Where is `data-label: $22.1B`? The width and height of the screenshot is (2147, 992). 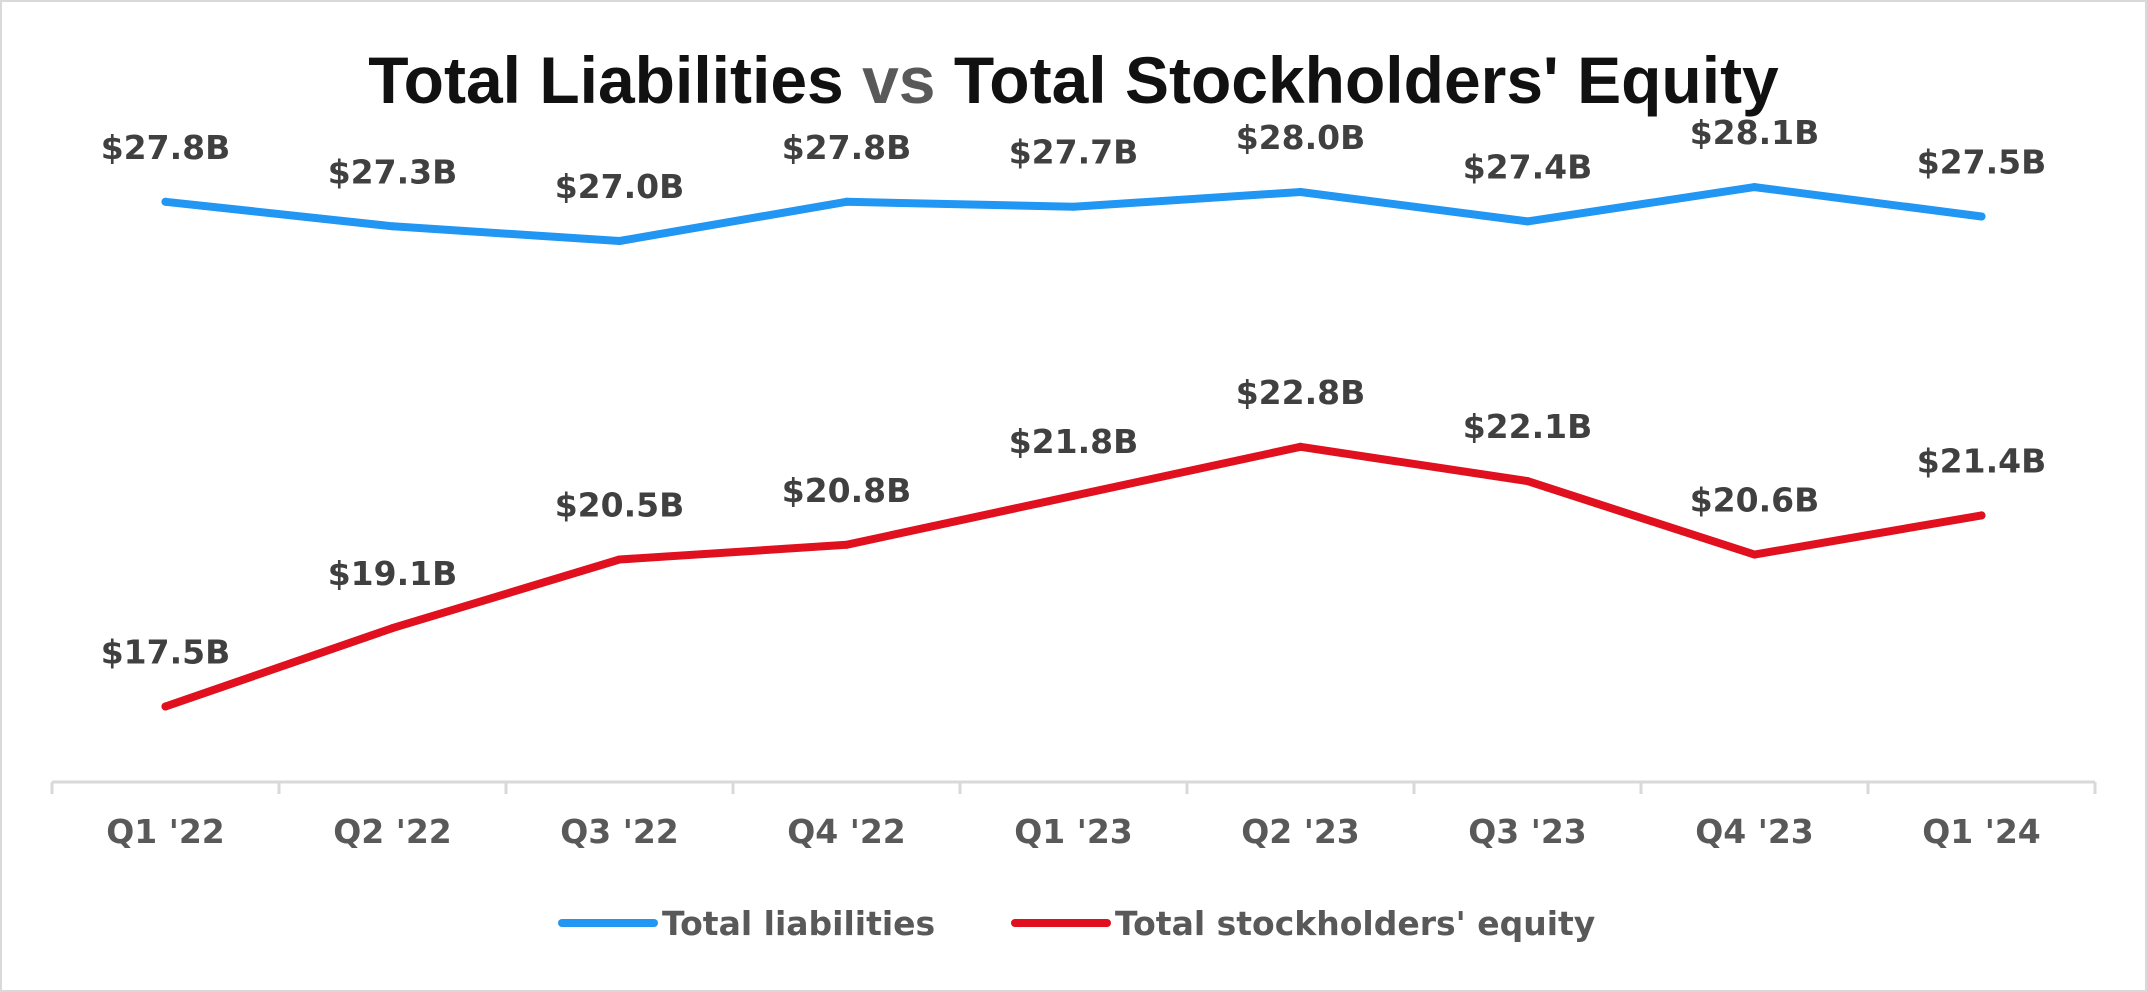 data-label: $22.1B is located at coordinates (1528, 426).